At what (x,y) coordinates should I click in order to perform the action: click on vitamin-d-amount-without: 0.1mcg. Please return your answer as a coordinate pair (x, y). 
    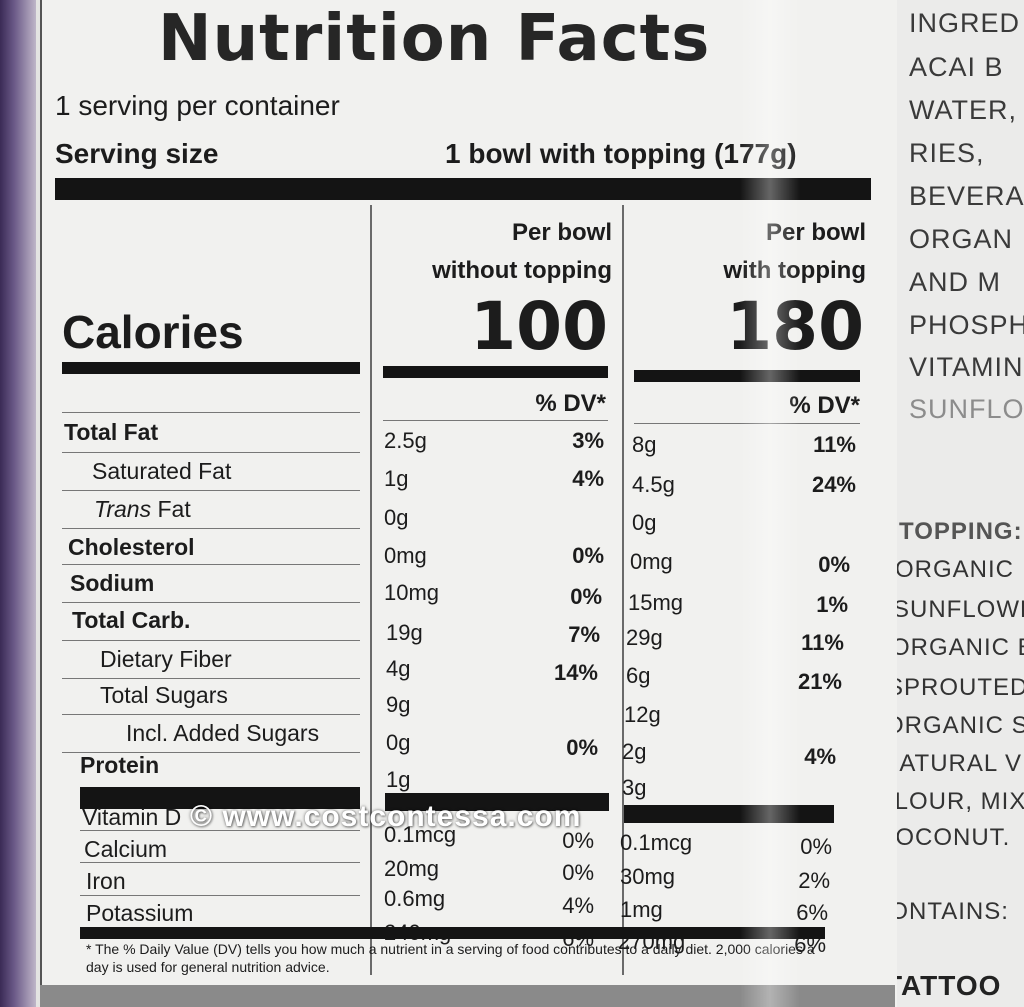
    Looking at the image, I should click on (420, 834).